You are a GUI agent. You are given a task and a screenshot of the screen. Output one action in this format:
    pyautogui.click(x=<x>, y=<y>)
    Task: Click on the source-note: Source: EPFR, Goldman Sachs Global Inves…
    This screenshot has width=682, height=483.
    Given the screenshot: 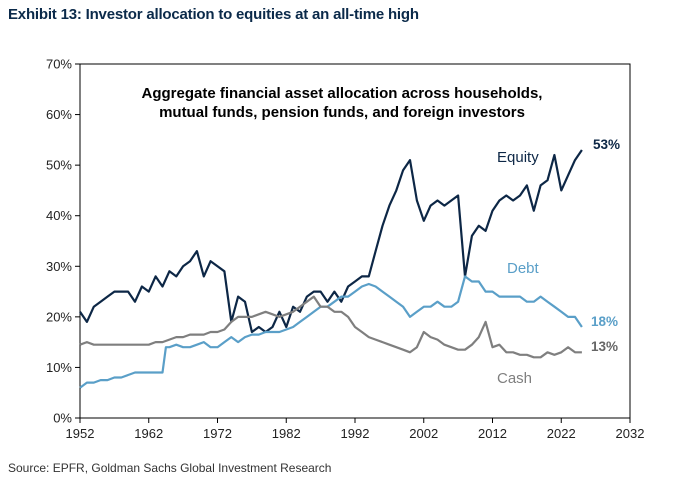 What is the action you would take?
    pyautogui.click(x=170, y=468)
    